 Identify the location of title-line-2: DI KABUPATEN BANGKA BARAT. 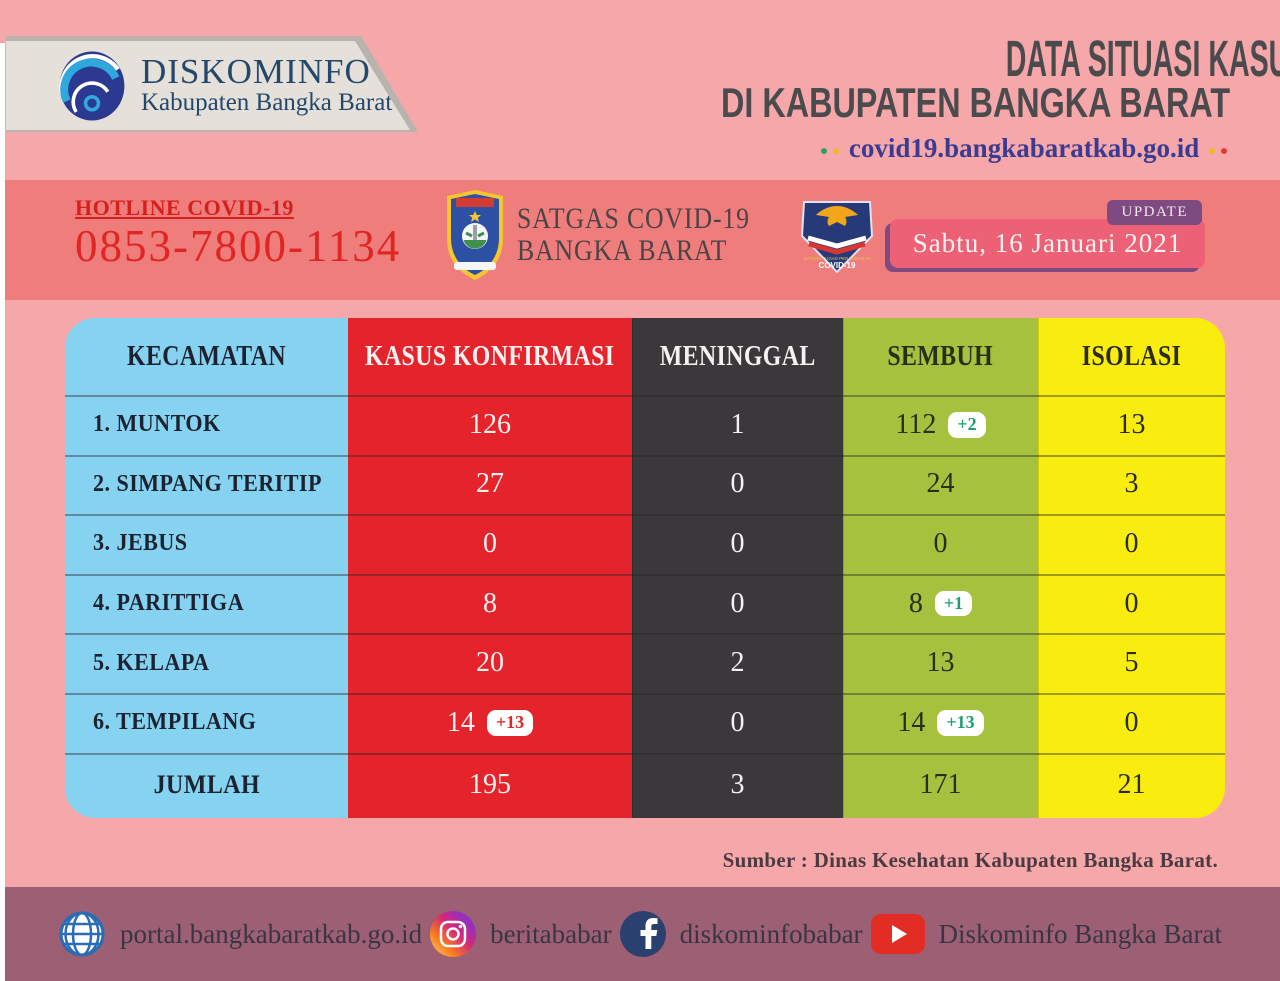
(975, 102).